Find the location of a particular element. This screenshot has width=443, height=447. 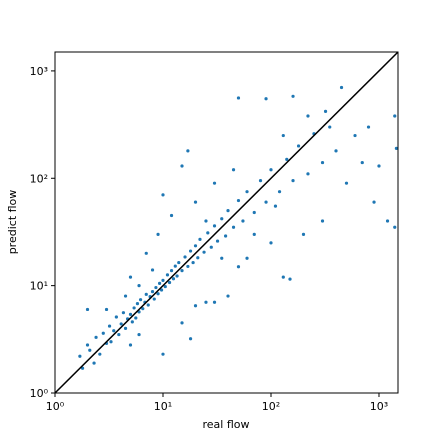

y-tick-label: 10⁰ is located at coordinates (39, 393).